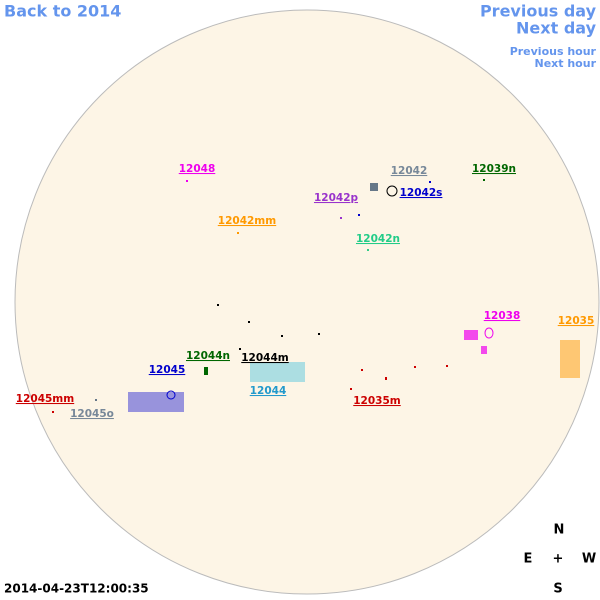 The height and width of the screenshot is (600, 600). I want to click on timestamp: 2014-04-23T12:00:35, so click(76, 589).